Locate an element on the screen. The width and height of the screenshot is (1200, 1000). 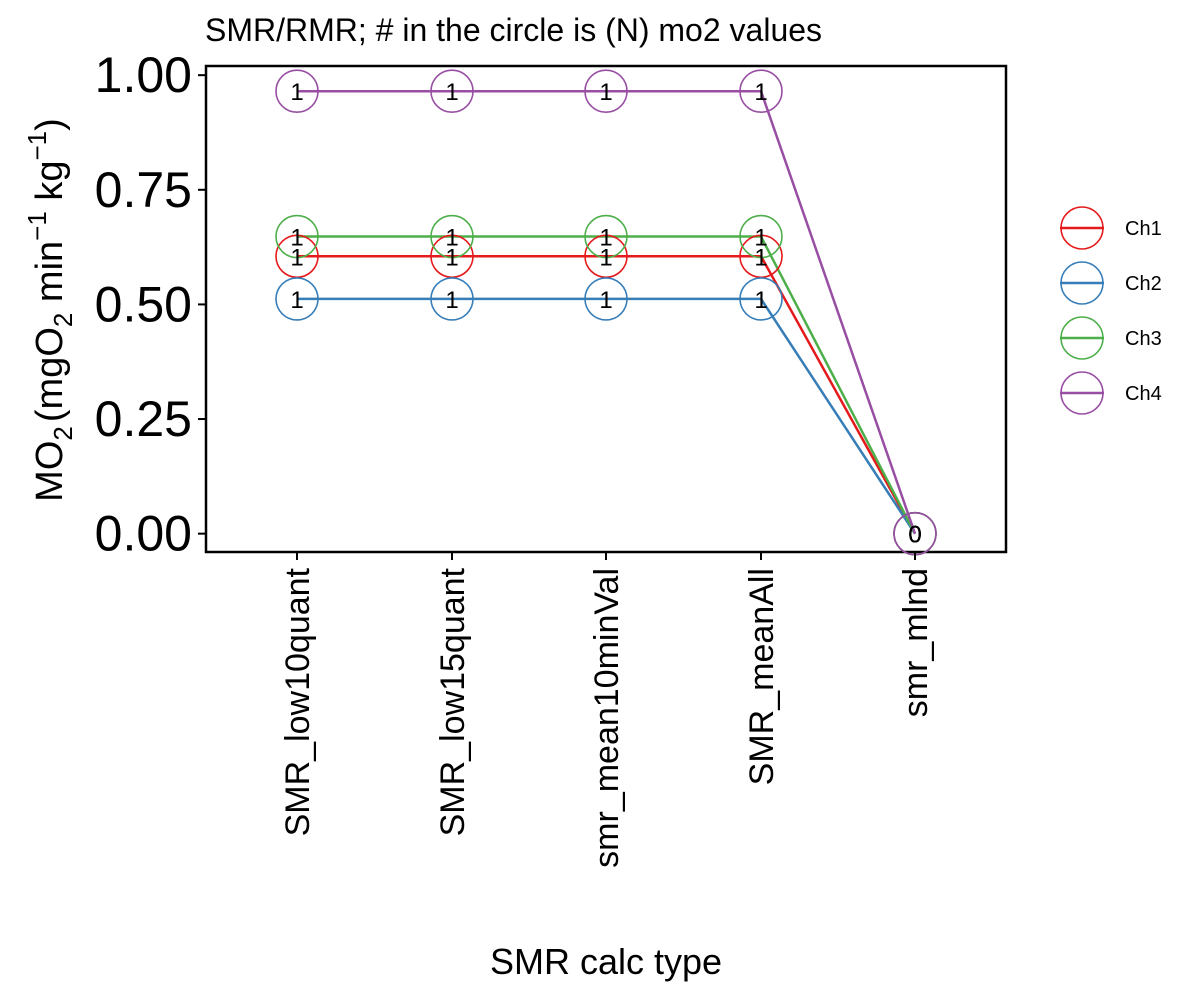
y-label-unit-b-sup: −1 is located at coordinates (37, 226).